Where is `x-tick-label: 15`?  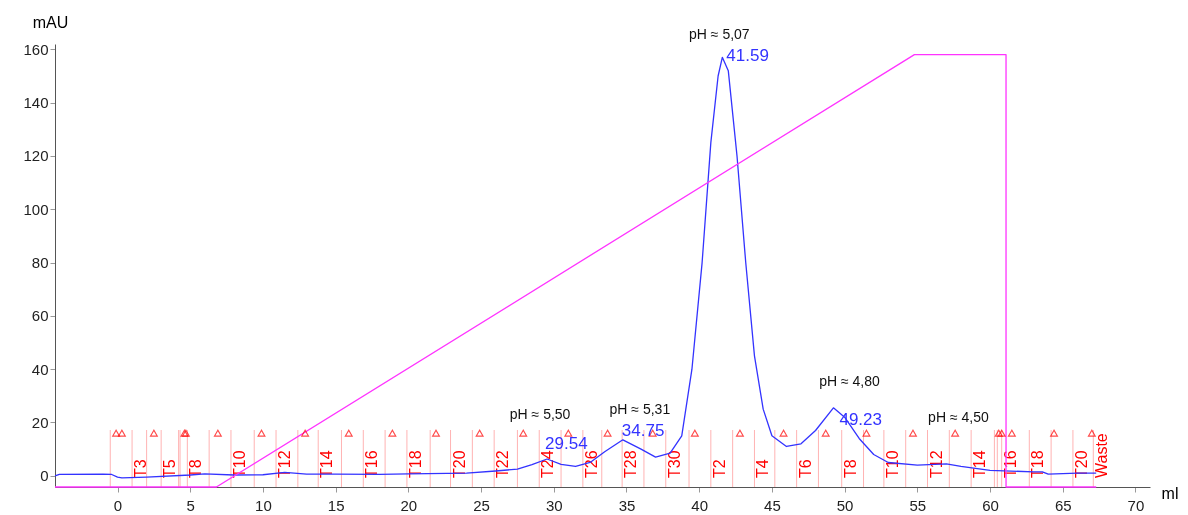 x-tick-label: 15 is located at coordinates (336, 505).